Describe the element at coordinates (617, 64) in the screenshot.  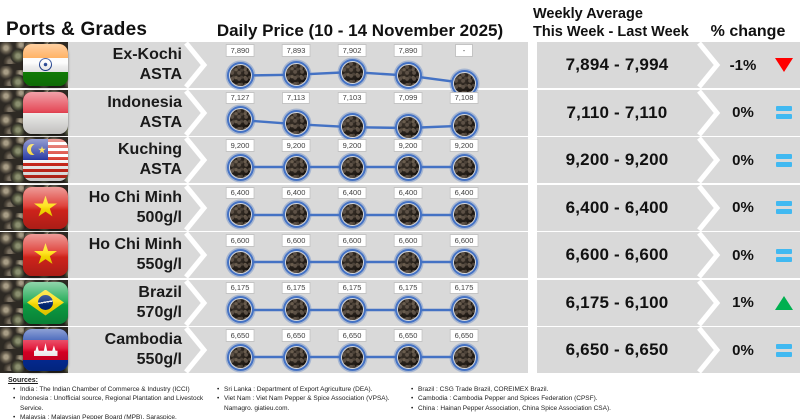
I see `weekly-average-value: 7,894 - 7,994` at that location.